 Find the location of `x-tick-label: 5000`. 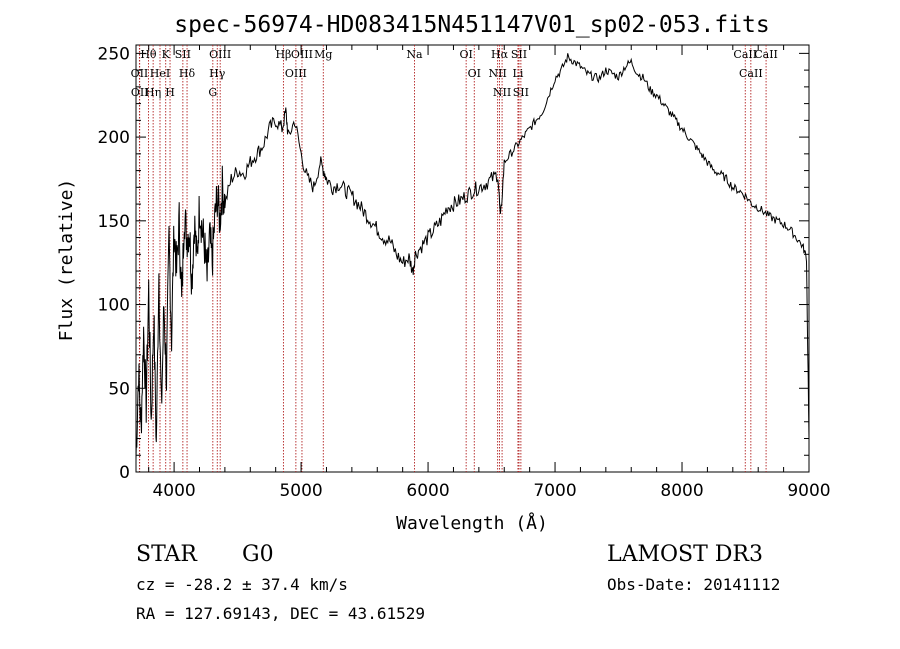

x-tick-label: 5000 is located at coordinates (300, 491).